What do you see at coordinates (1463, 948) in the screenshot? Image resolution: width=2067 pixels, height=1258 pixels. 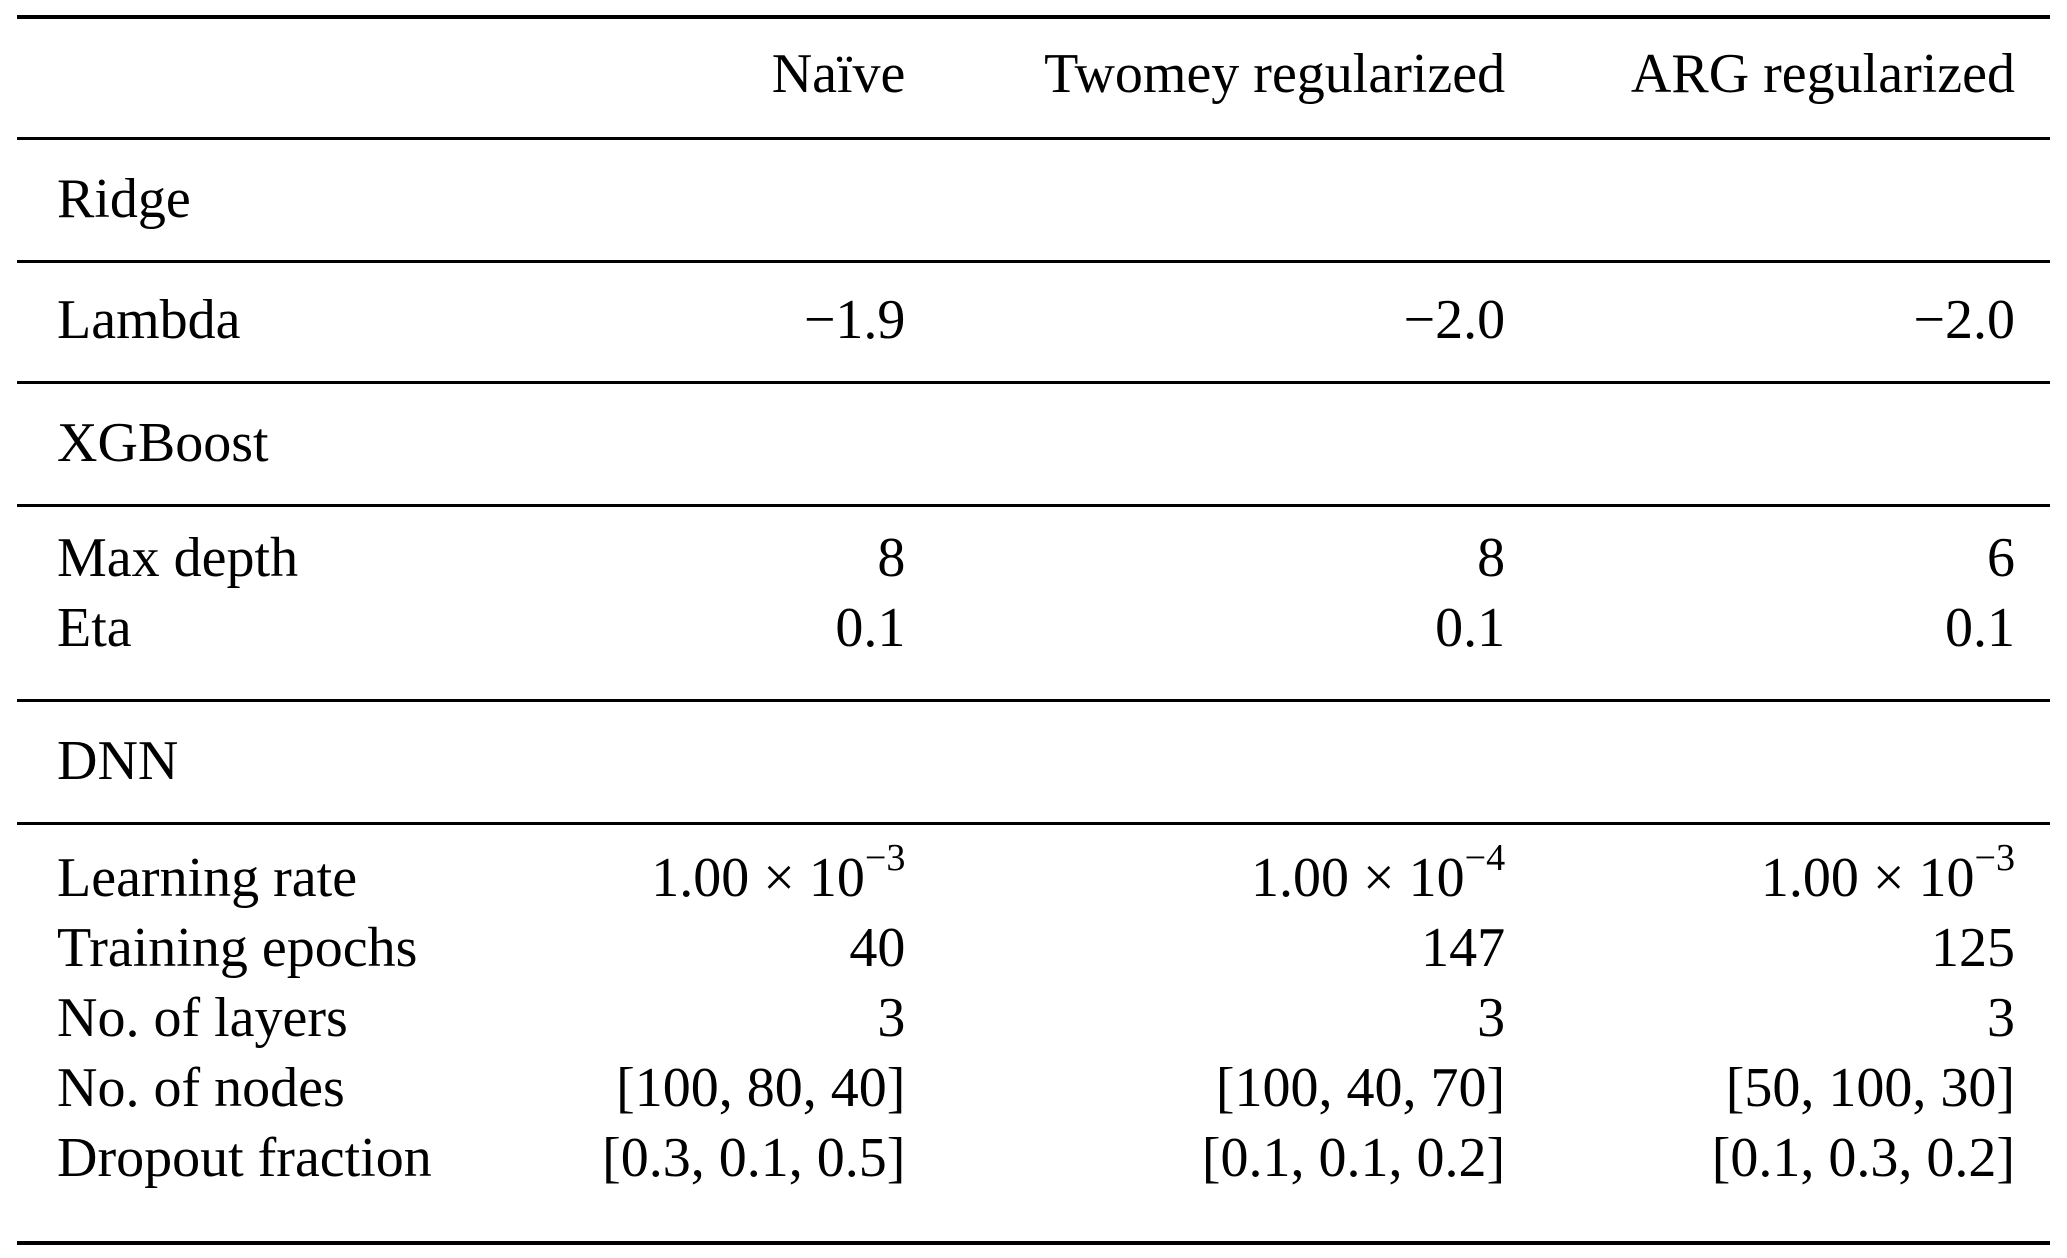 I see `training-epochs-twomey-value: 147` at bounding box center [1463, 948].